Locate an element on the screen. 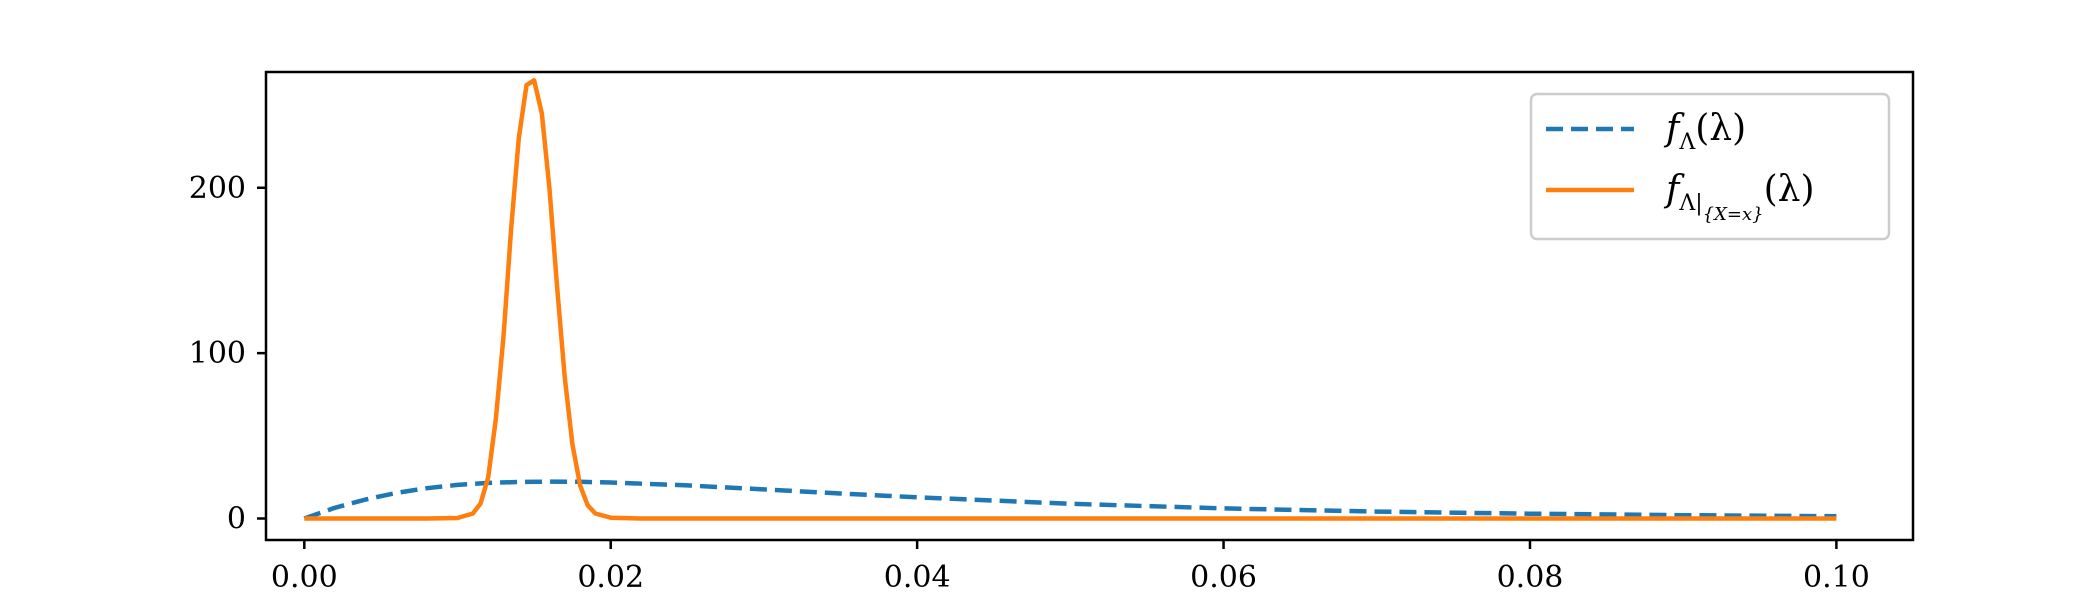  y-tick-label: 0 is located at coordinates (236, 519).